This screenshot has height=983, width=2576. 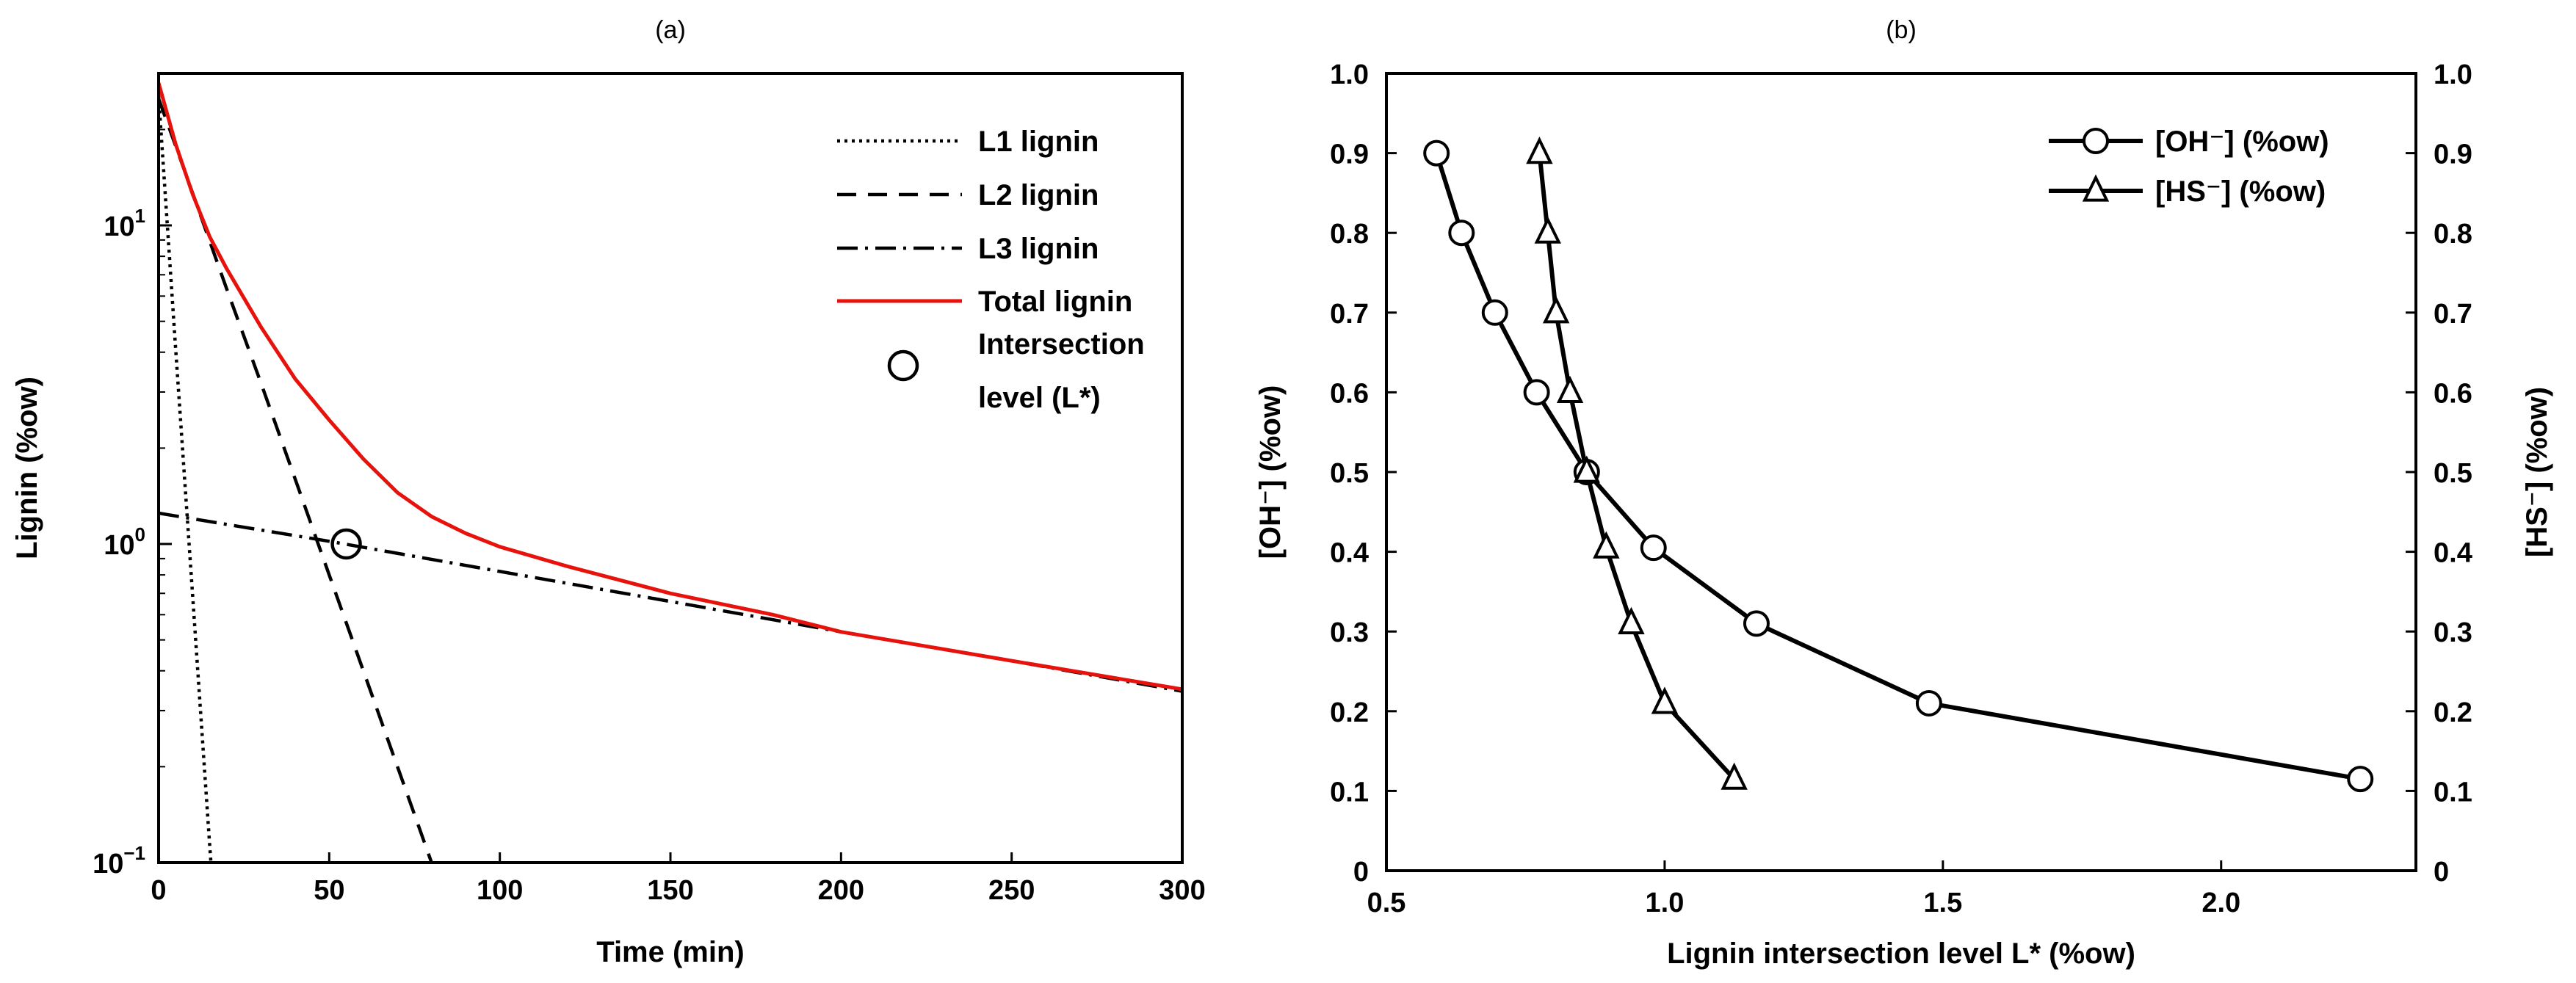 I want to click on y-left-tick-label: 0.4, so click(x=1349, y=553).